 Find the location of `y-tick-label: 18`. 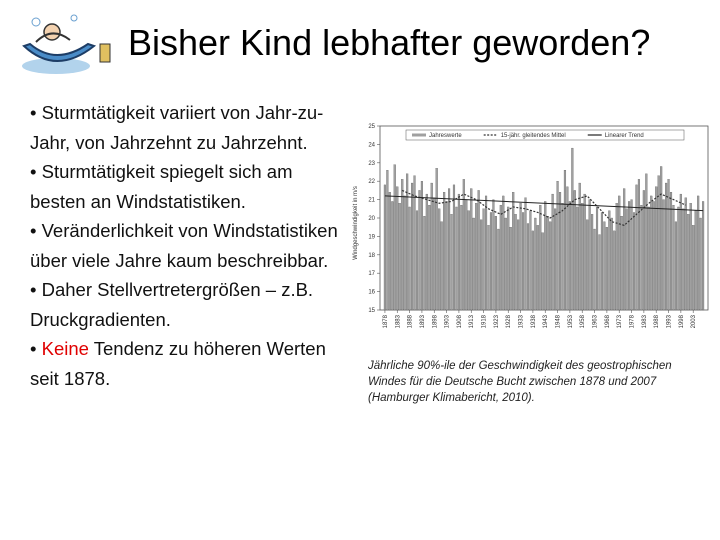

y-tick-label: 18 is located at coordinates (371, 256).